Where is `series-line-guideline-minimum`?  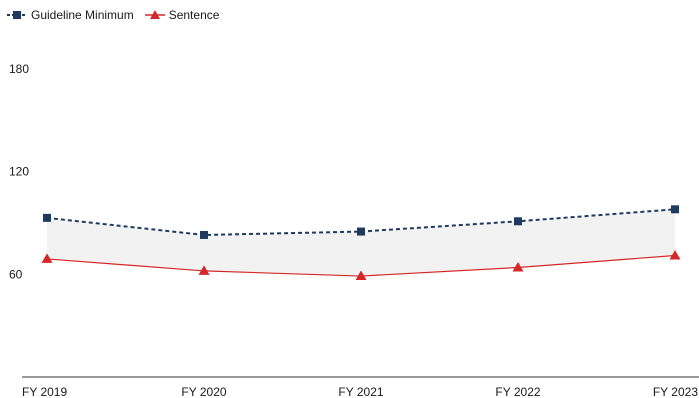
series-line-guideline-minimum is located at coordinates (361, 222).